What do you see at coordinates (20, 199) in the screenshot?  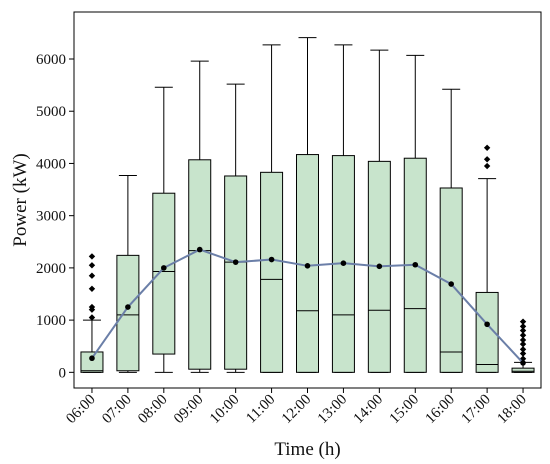 I see `y-axis-title: Power (kW)` at bounding box center [20, 199].